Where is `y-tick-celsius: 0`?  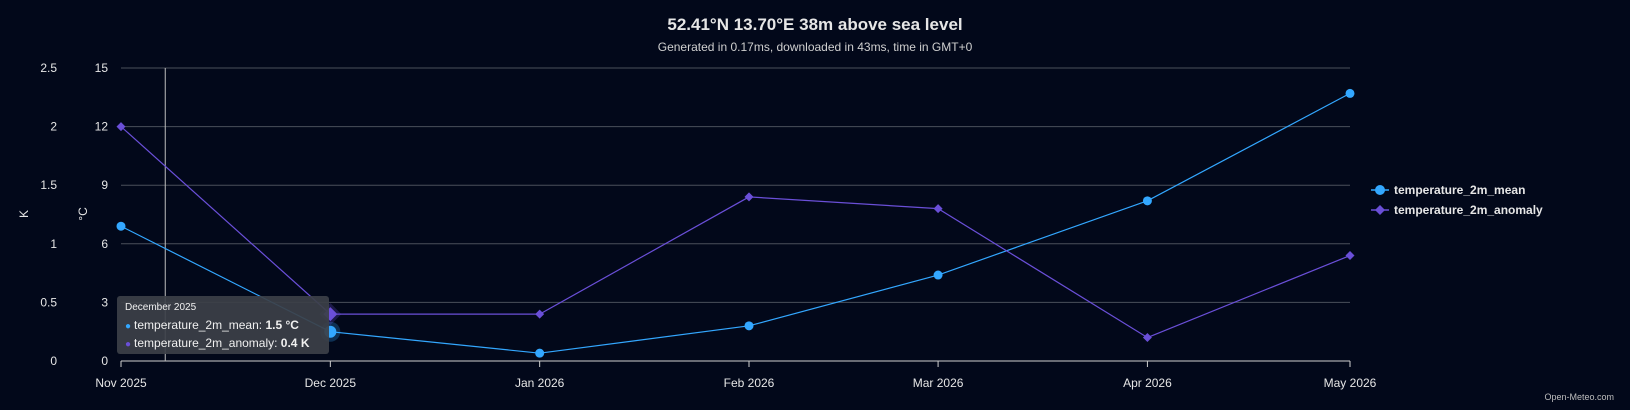
y-tick-celsius: 0 is located at coordinates (104, 361).